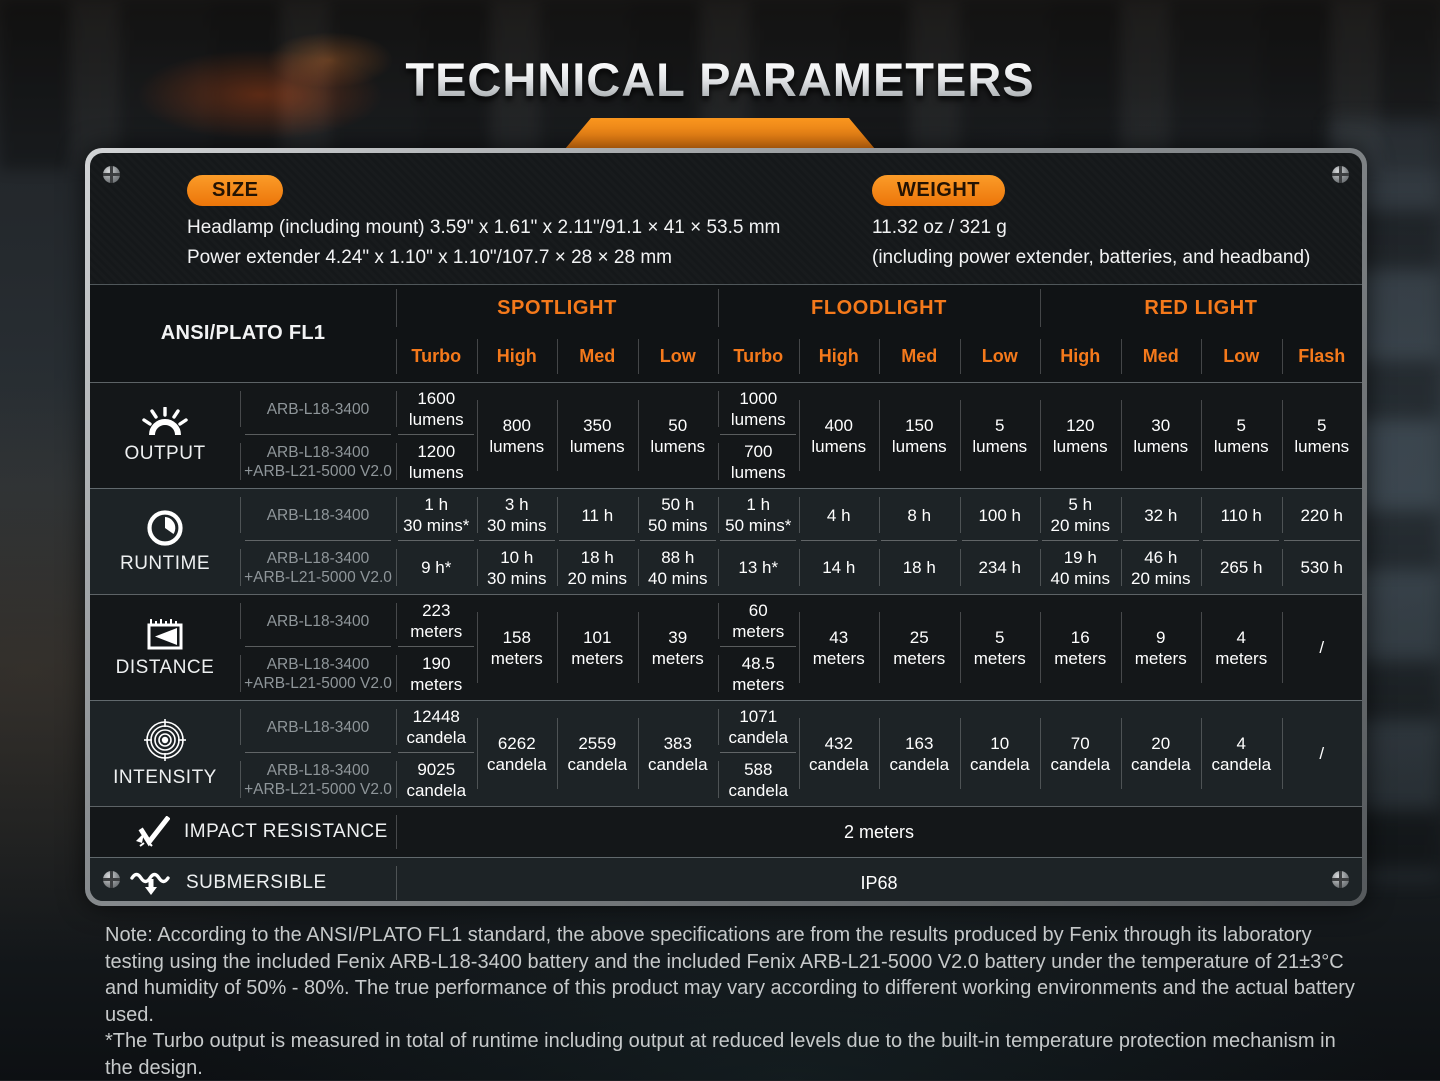  Describe the element at coordinates (517, 567) in the screenshot. I see `table-cell: 10 h 30 mins` at that location.